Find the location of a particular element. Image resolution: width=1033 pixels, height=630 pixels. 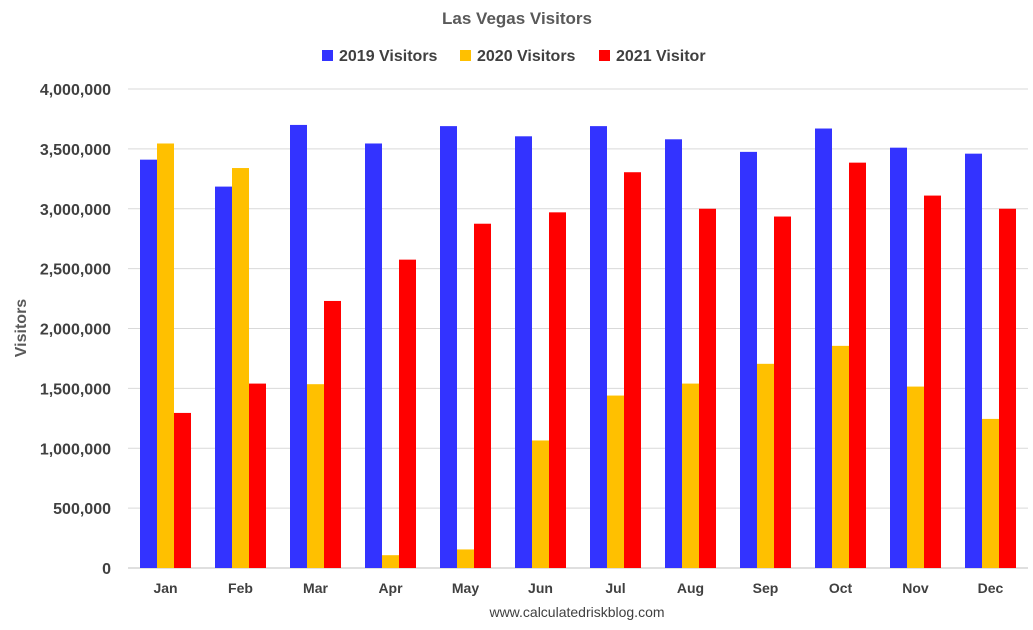

x-tick-label: Sep is located at coordinates (766, 588).